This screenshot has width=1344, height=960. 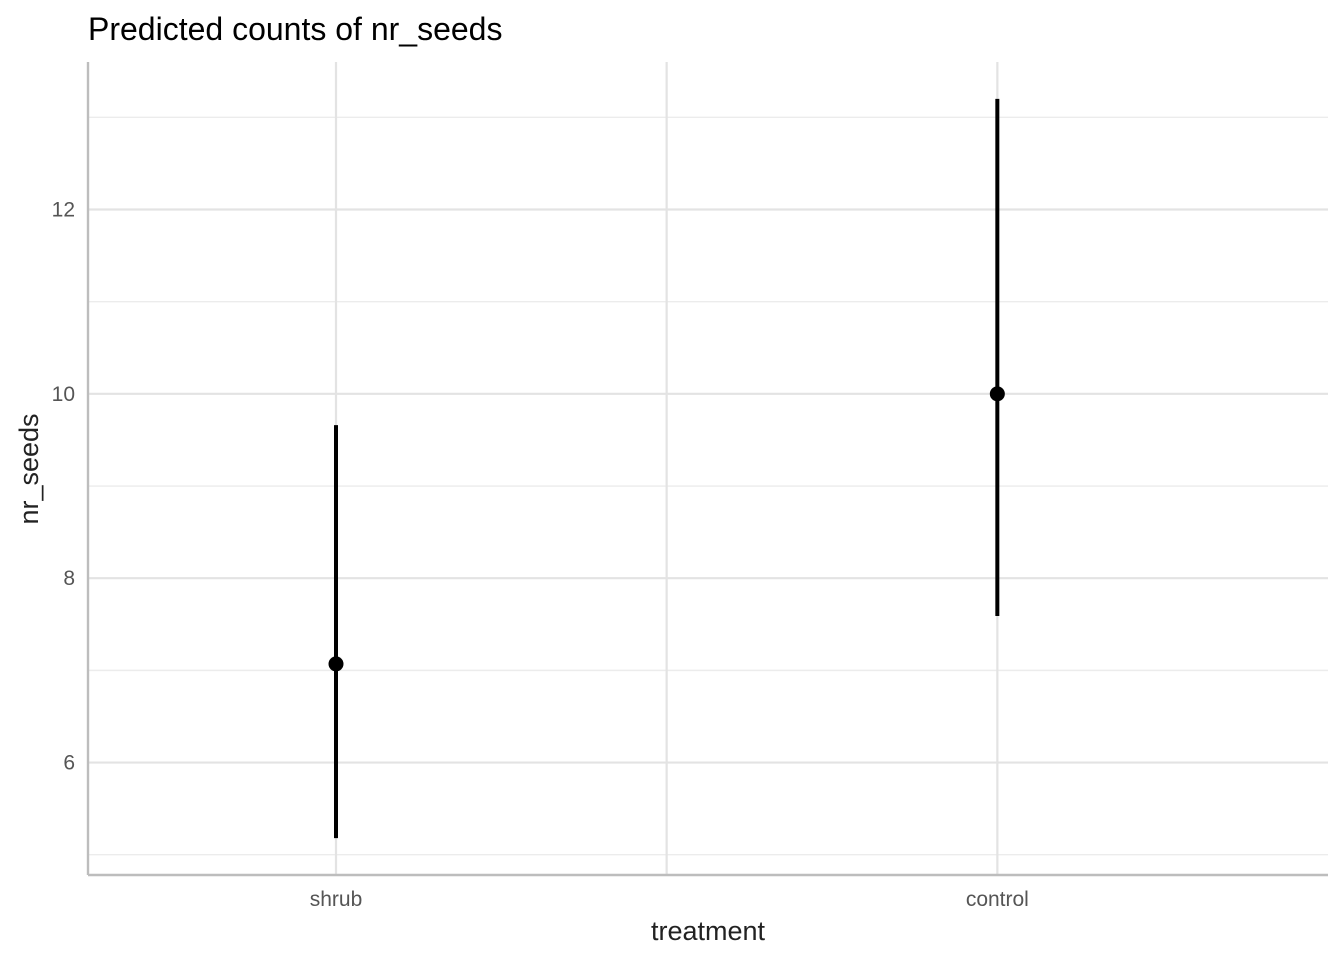 What do you see at coordinates (336, 664) in the screenshot?
I see `data-point-shrub` at bounding box center [336, 664].